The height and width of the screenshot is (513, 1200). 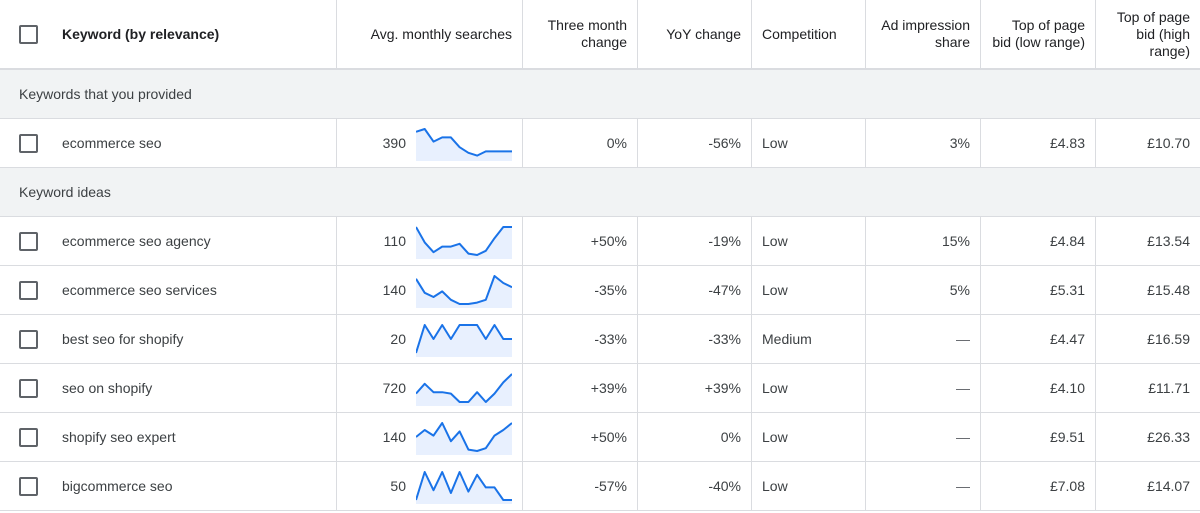 I want to click on keyword-text: ecommerce seo services, so click(x=139, y=290).